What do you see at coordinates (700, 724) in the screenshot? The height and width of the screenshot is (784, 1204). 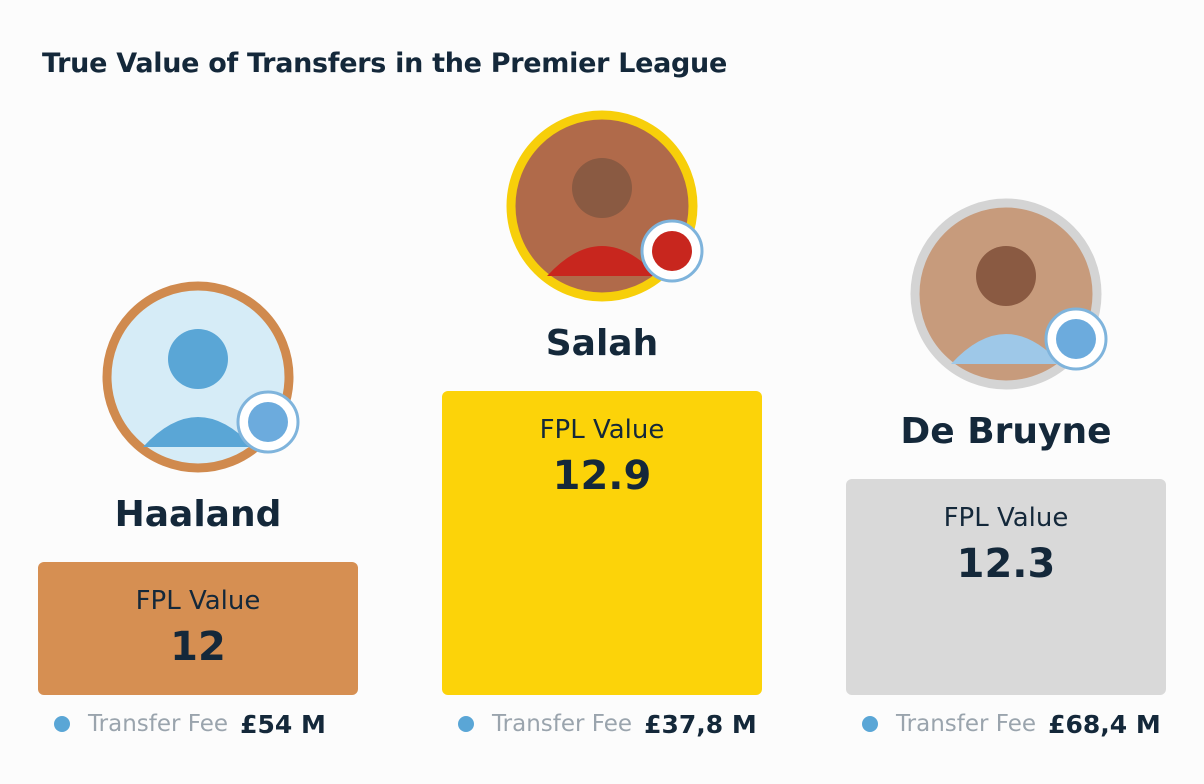 I see `fee-value: £37,8 M` at bounding box center [700, 724].